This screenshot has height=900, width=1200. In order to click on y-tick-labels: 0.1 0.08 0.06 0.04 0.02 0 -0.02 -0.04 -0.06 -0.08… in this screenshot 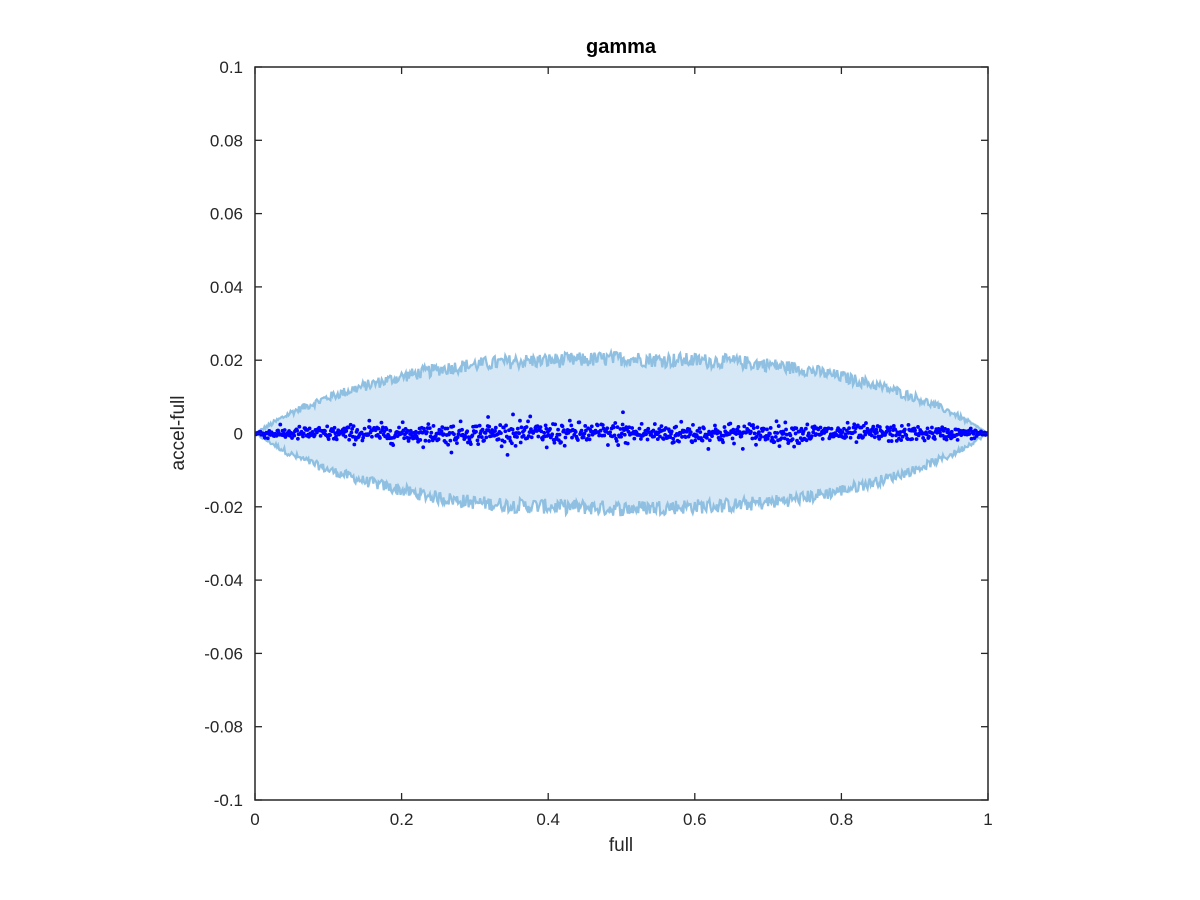, I will do `click(223, 434)`.